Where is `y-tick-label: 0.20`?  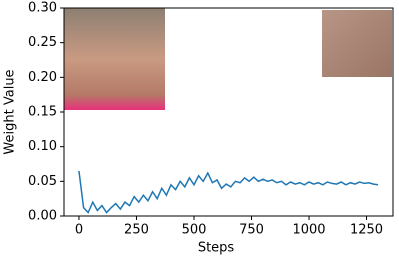
y-tick-label: 0.20 is located at coordinates (42, 77).